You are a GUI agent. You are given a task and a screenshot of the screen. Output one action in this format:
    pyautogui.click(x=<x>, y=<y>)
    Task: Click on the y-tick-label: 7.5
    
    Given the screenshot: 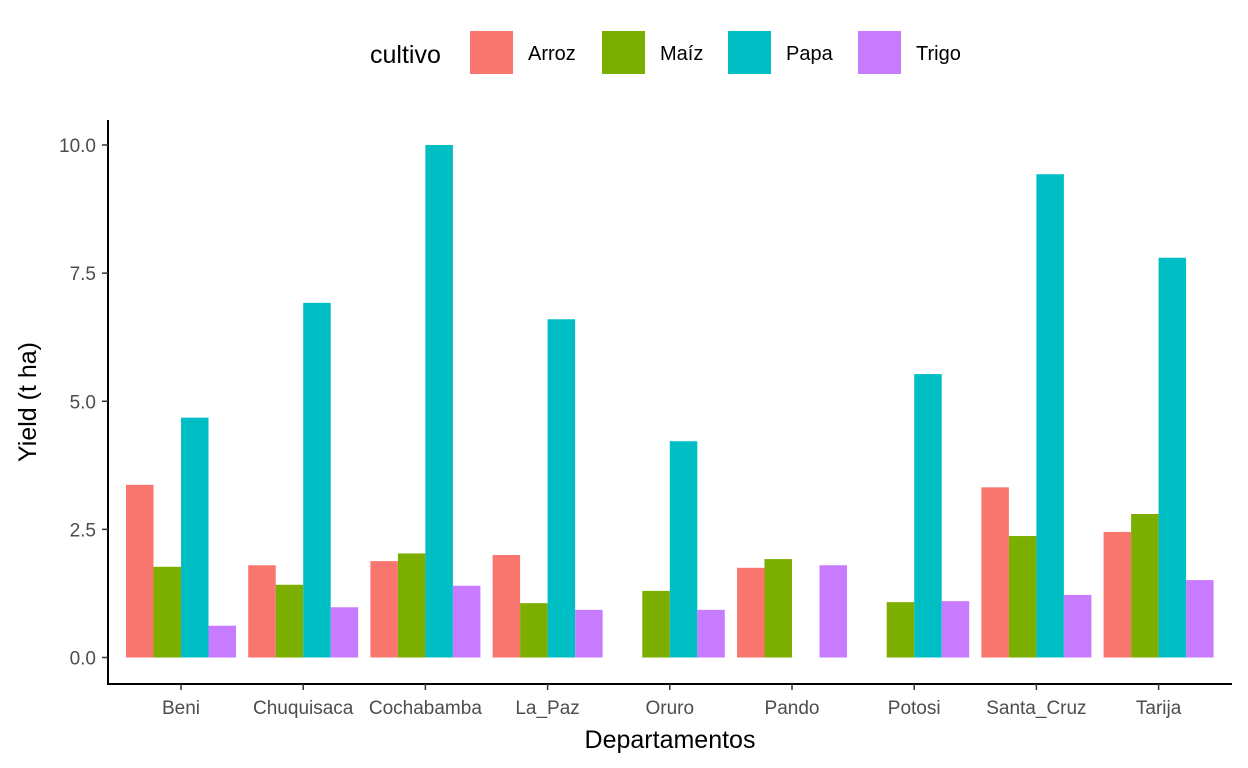 What is the action you would take?
    pyautogui.click(x=83, y=274)
    